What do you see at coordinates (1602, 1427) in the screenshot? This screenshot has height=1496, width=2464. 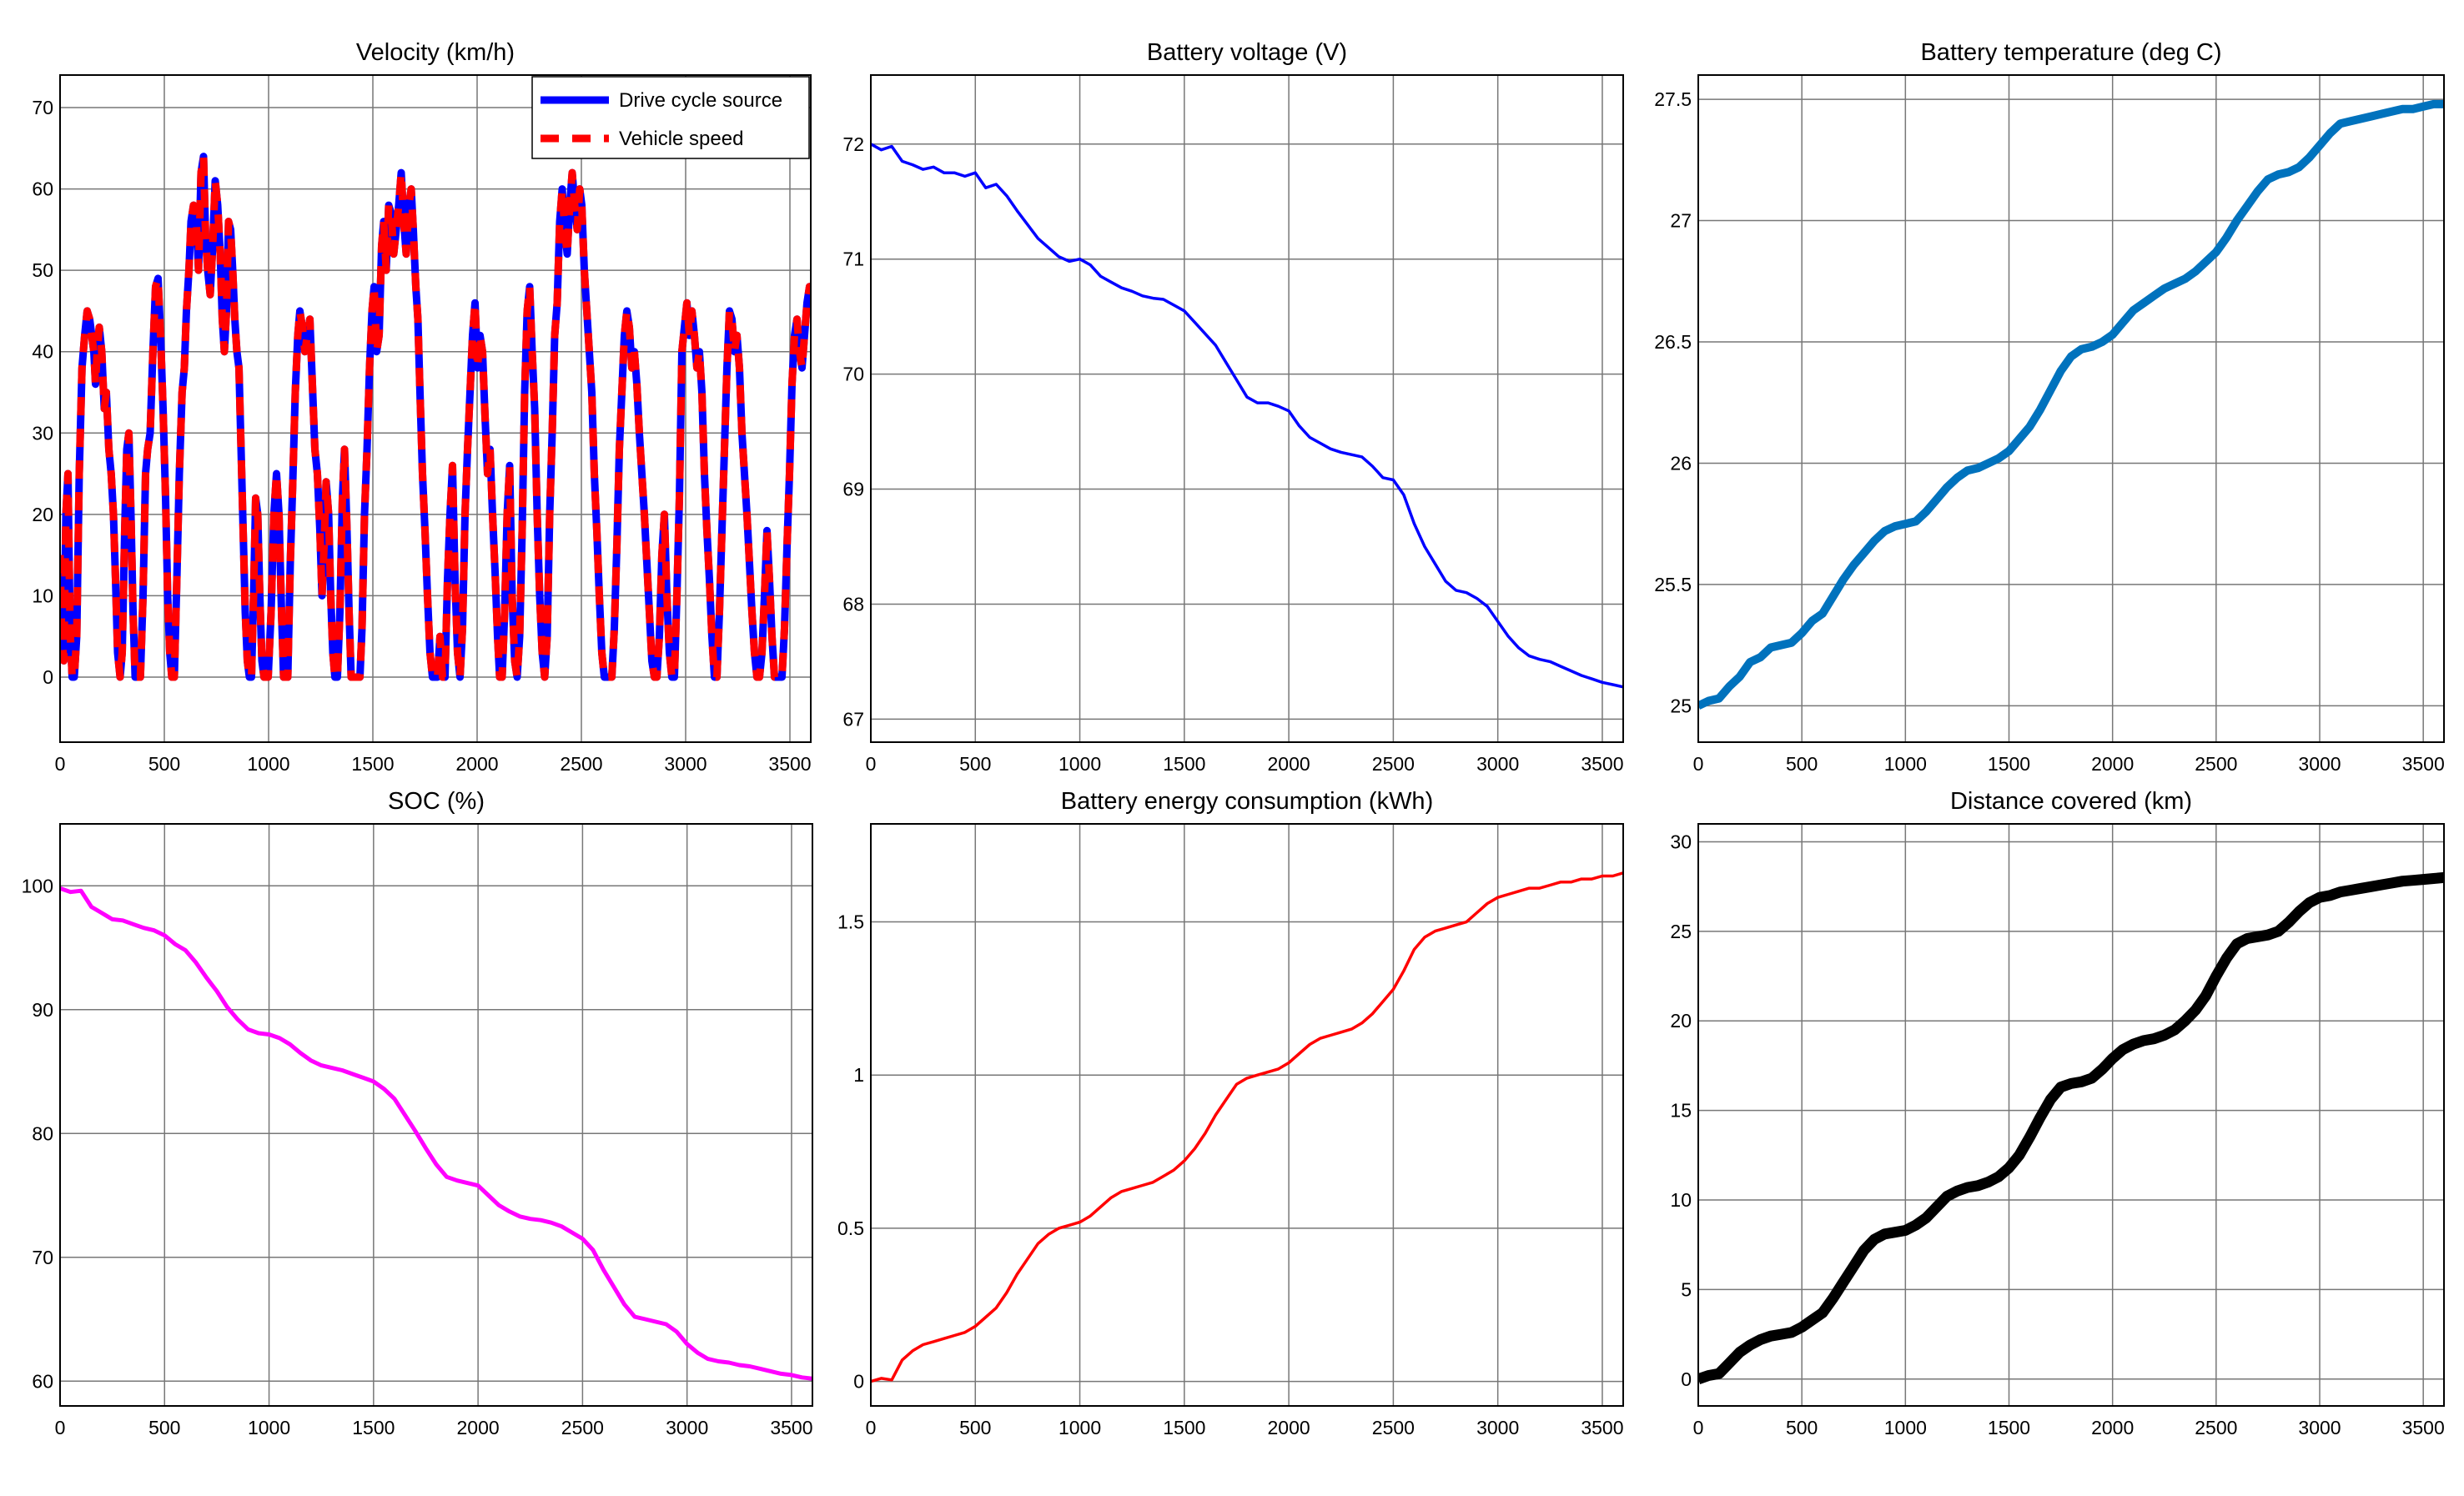 I see `energy-x-tick-label: 3500` at bounding box center [1602, 1427].